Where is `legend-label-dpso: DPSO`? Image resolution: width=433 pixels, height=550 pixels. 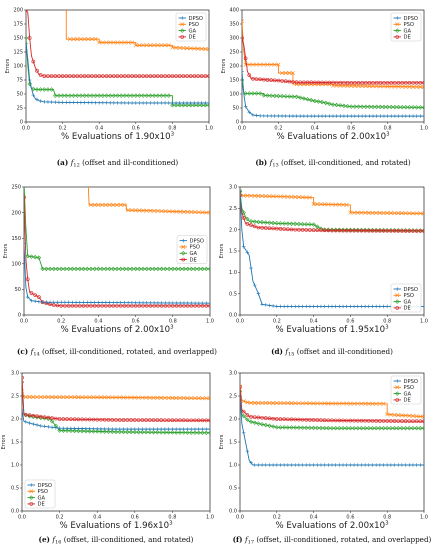
legend-label-dpso: DPSO is located at coordinates (411, 290).